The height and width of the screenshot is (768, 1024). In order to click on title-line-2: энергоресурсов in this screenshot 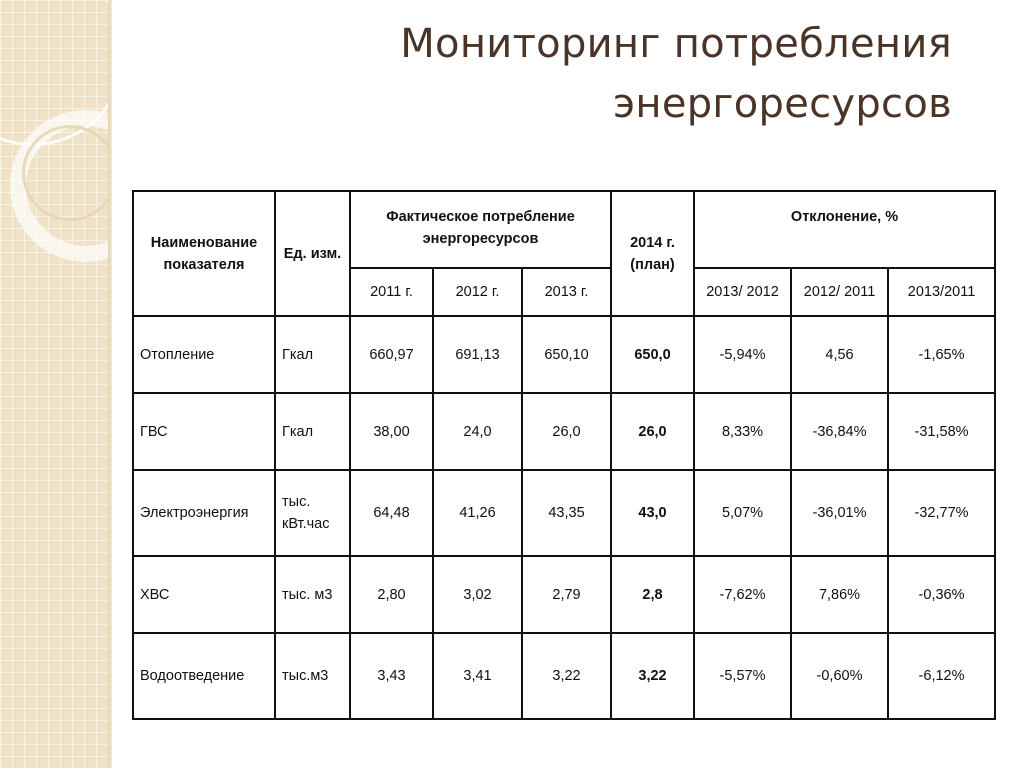, I will do `click(782, 104)`.